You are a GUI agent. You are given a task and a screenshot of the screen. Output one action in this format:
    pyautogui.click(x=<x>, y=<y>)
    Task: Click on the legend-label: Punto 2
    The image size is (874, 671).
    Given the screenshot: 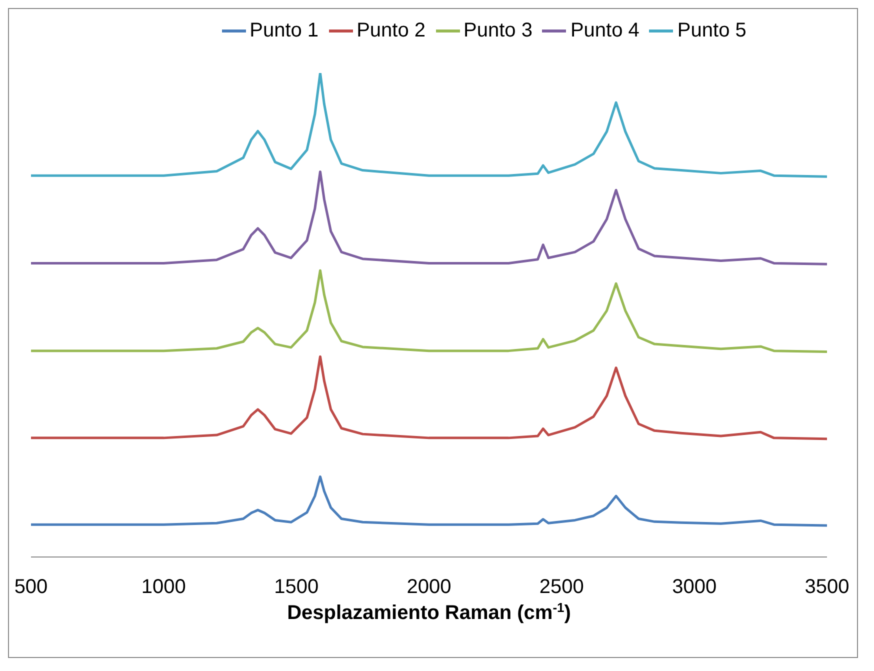 What is the action you would take?
    pyautogui.click(x=391, y=30)
    